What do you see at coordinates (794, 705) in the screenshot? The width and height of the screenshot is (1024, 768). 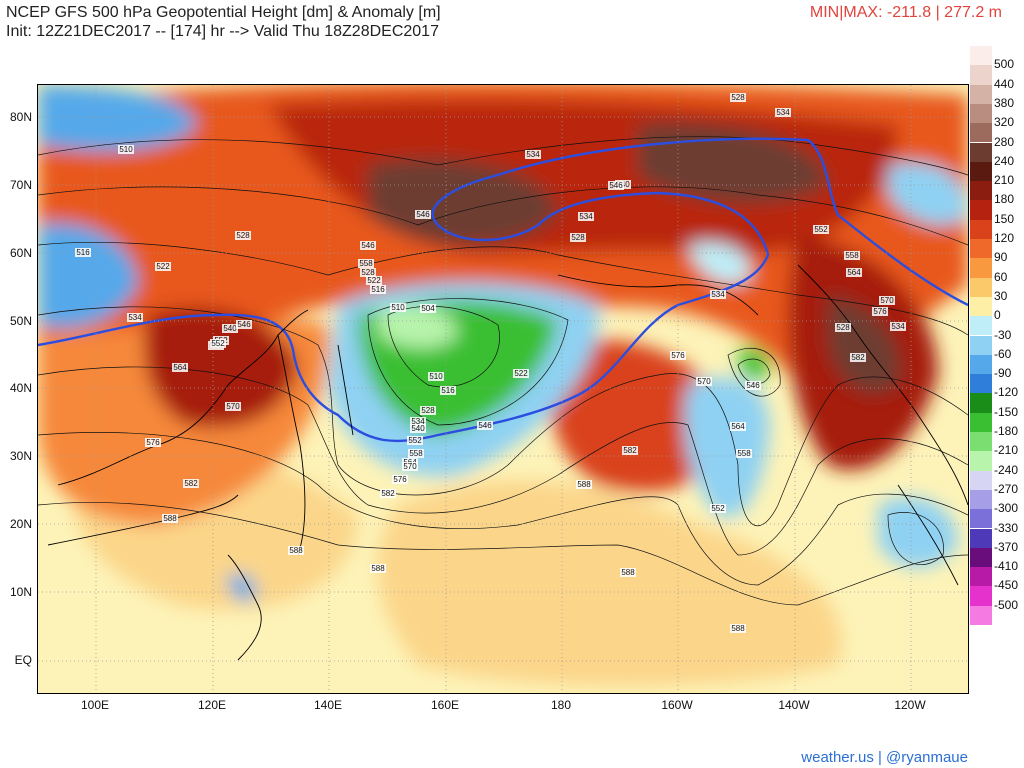 I see `lon-label: 140W` at bounding box center [794, 705].